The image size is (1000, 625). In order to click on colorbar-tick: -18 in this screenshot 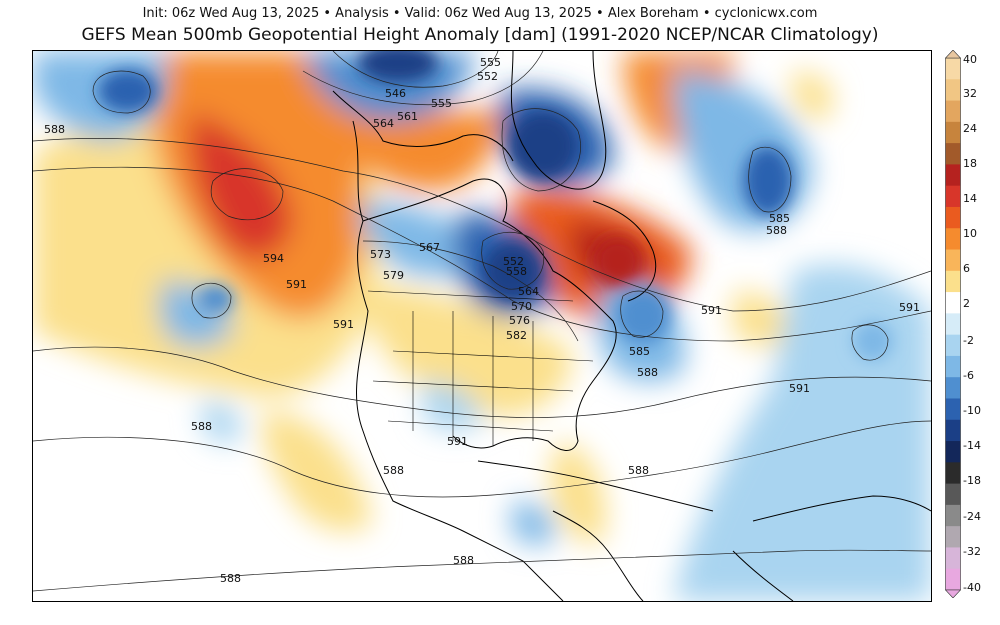, I will do `click(972, 480)`.